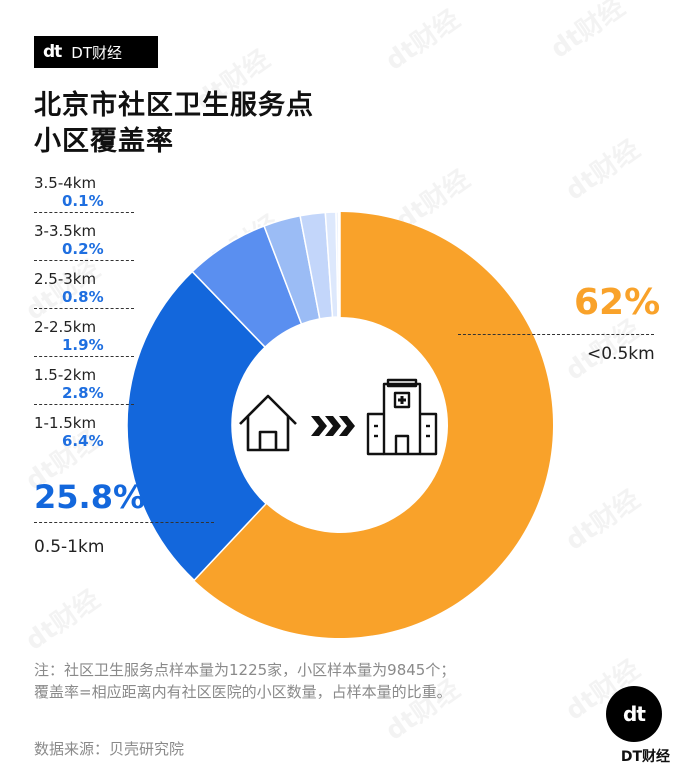 Image resolution: width=700 pixels, height=773 pixels. I want to click on legend-label: 2-2.5km, so click(65, 327).